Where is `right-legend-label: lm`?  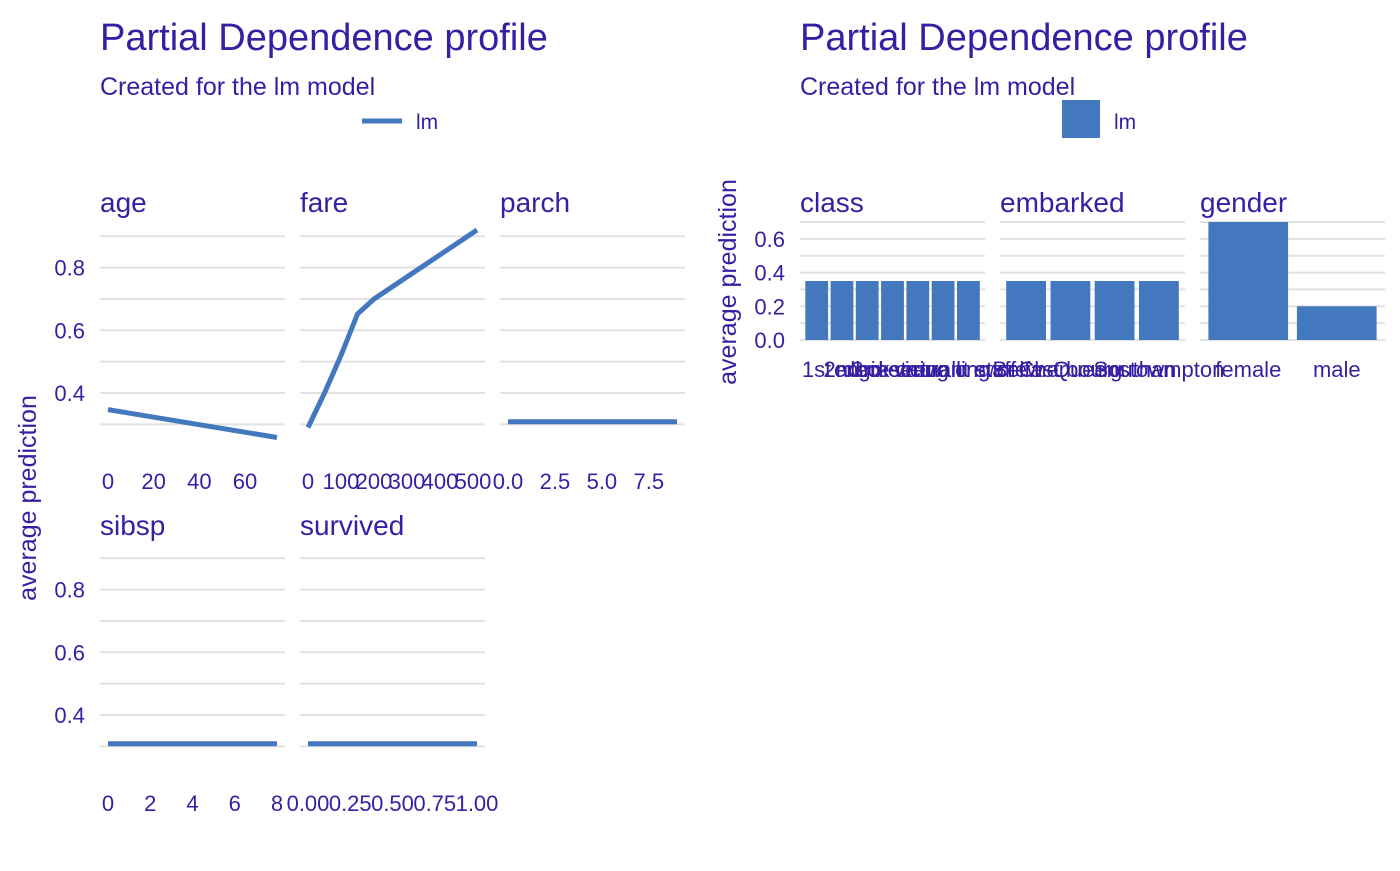
right-legend-label: lm is located at coordinates (1125, 122).